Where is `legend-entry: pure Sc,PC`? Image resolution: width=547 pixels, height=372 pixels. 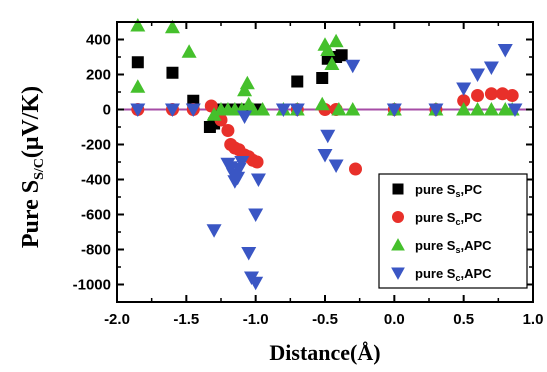
legend-entry: pure Sc,PC is located at coordinates (437, 218).